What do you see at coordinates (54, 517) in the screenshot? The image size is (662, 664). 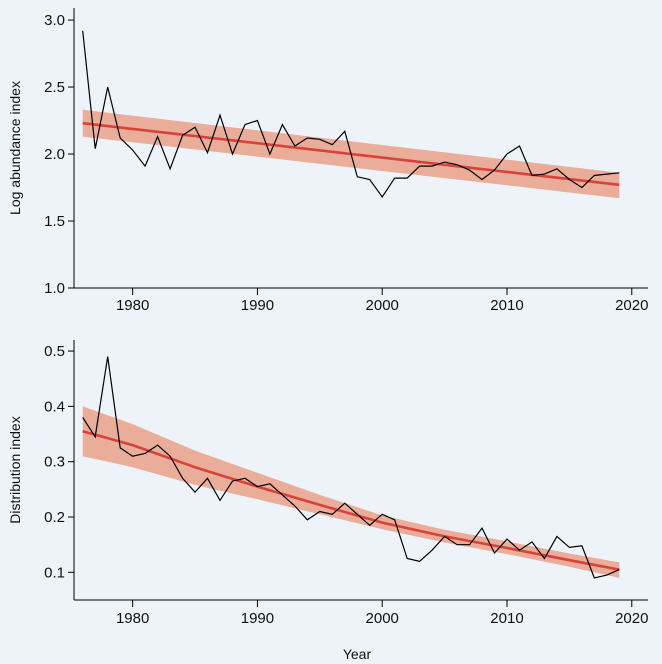 I see `y-tick-label: 0.2` at bounding box center [54, 517].